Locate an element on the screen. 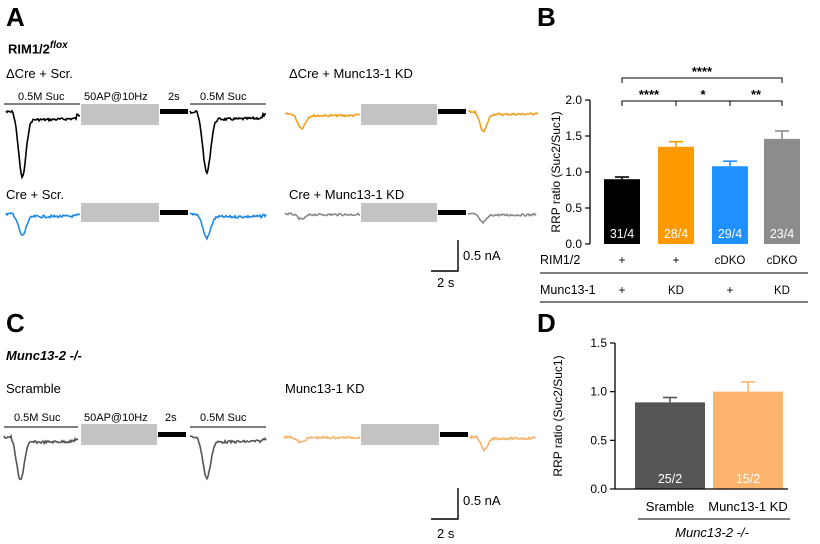  stim-train-scramble is located at coordinates (119, 434).